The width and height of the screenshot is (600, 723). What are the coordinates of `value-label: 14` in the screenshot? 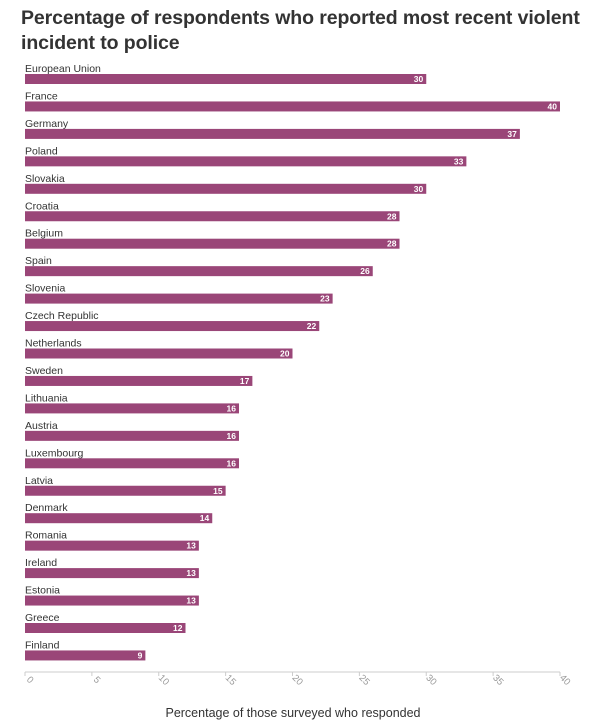 It's located at (205, 518).